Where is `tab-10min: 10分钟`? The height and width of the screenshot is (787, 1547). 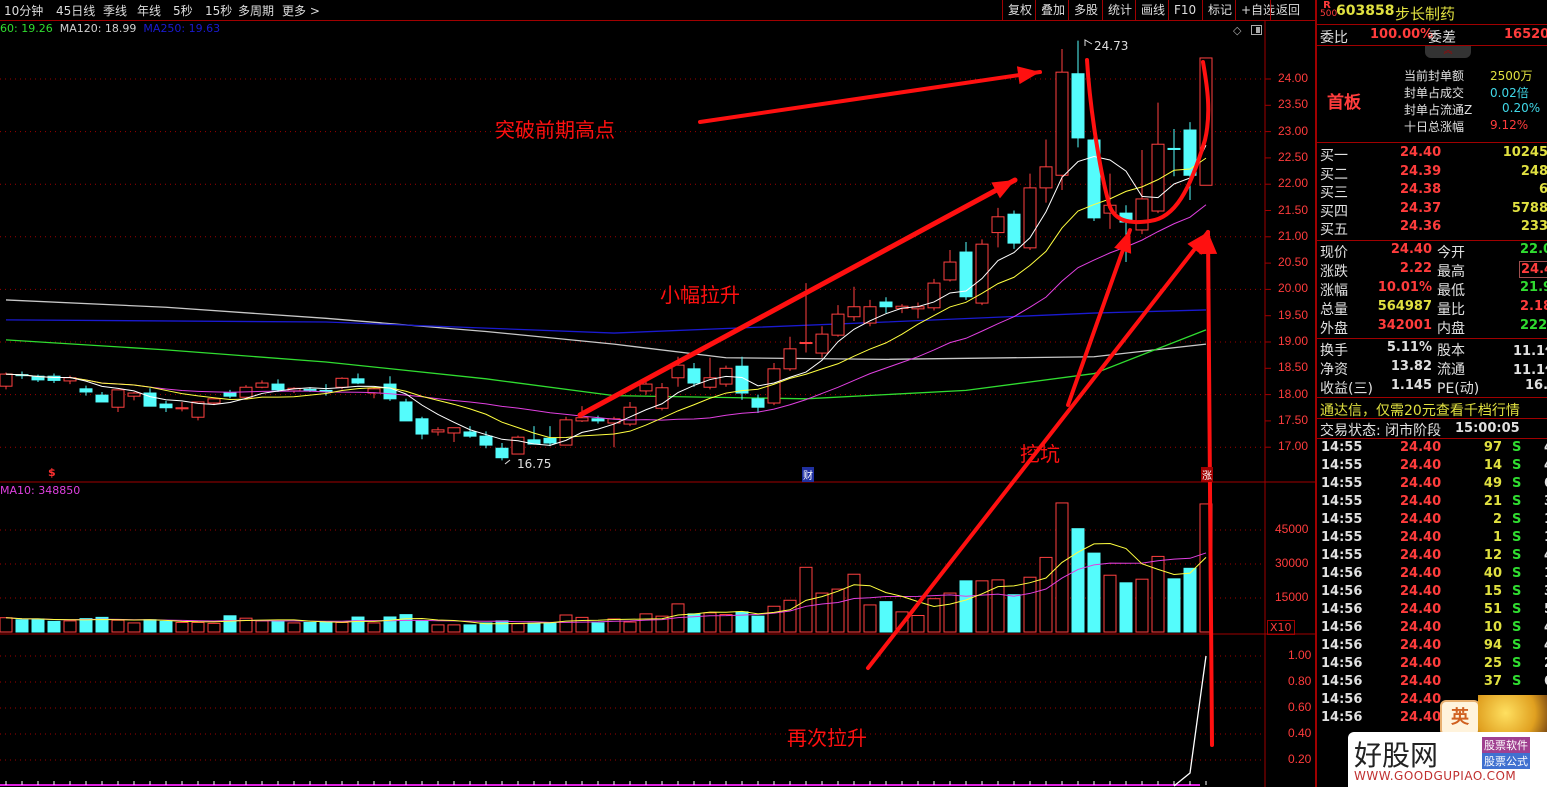
tab-10min: 10分钟 is located at coordinates (24, 11).